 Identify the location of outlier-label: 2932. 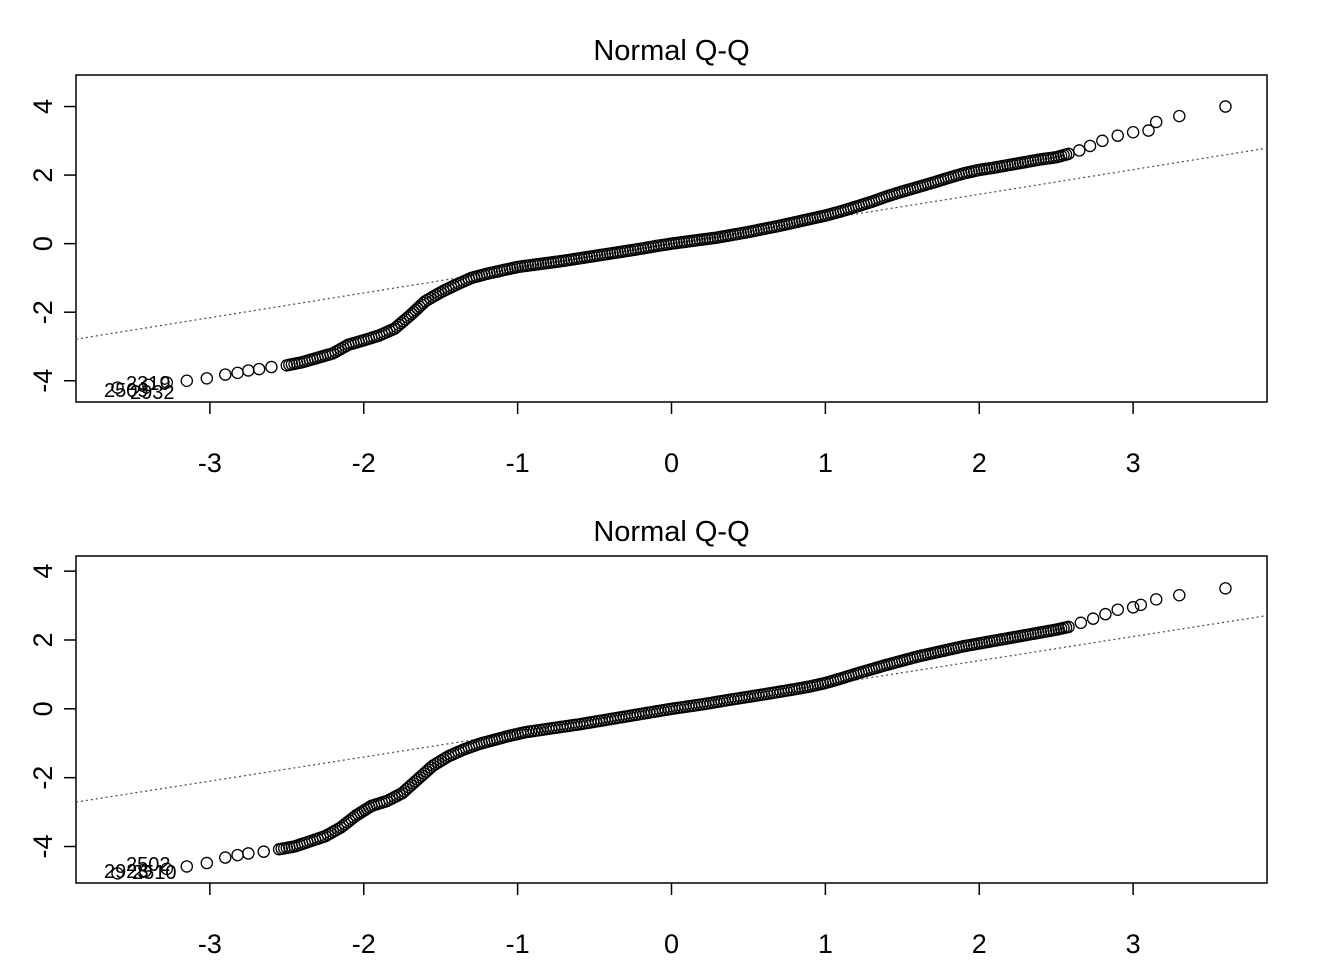
(152, 393).